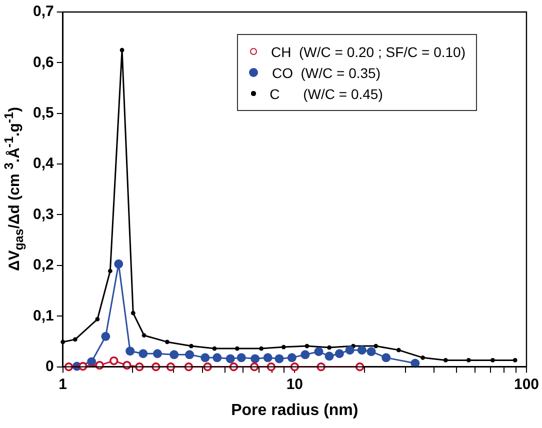  I want to click on y-tick-label: 0,7, so click(43, 11).